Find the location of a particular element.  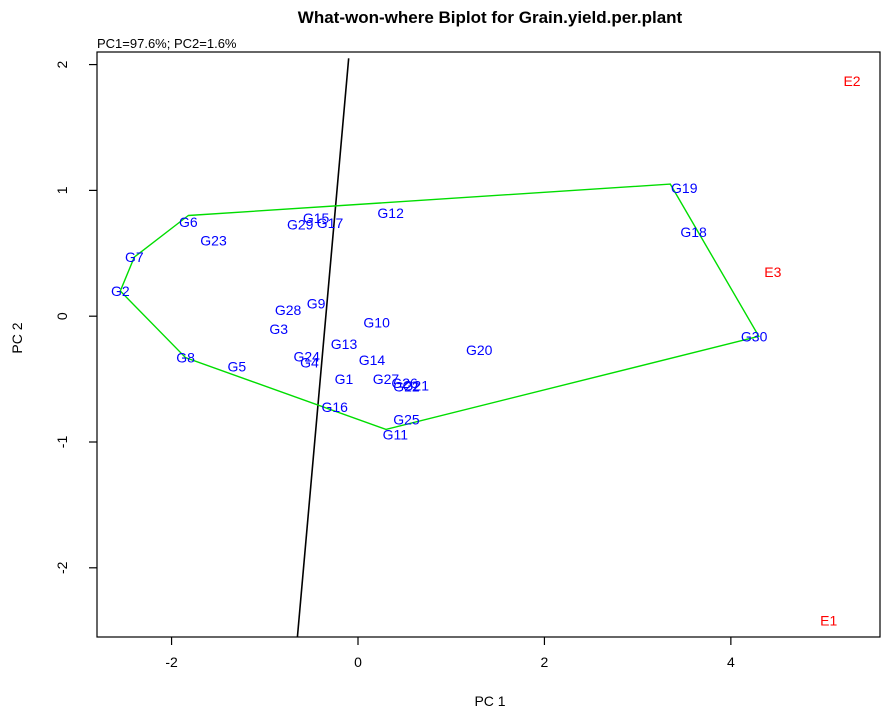

genotype-label: G30 is located at coordinates (754, 336).